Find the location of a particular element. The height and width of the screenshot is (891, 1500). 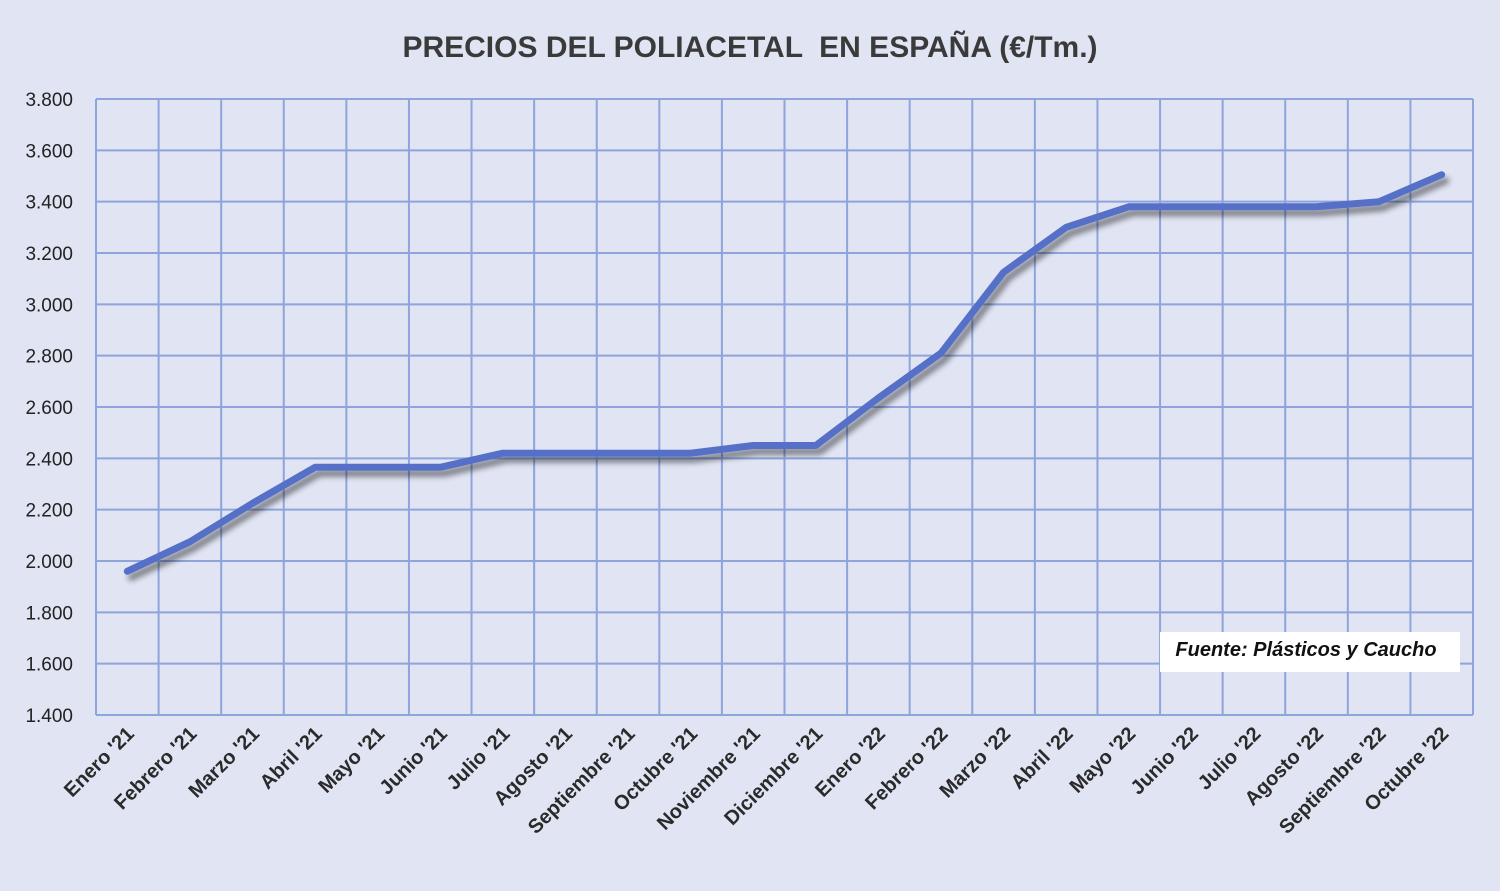

y-tick-label: 1.800 is located at coordinates (49, 613).